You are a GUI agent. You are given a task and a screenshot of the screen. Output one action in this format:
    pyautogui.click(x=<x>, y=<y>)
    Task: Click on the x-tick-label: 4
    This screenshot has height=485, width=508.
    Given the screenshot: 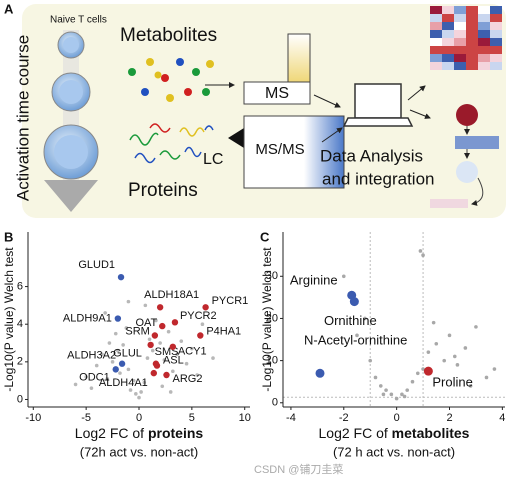 What is the action you would take?
    pyautogui.click(x=502, y=418)
    